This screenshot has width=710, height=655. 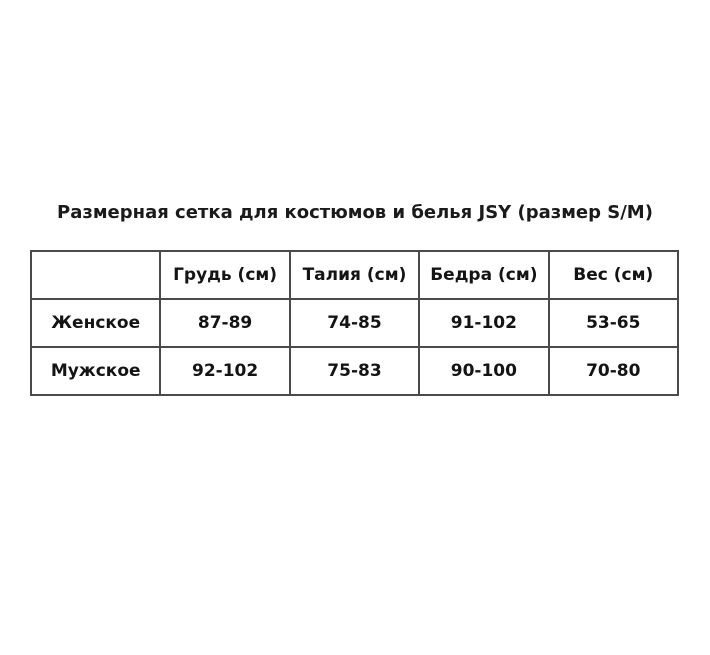 What do you see at coordinates (484, 371) in the screenshot?
I see `cell-men-hips: 90-100` at bounding box center [484, 371].